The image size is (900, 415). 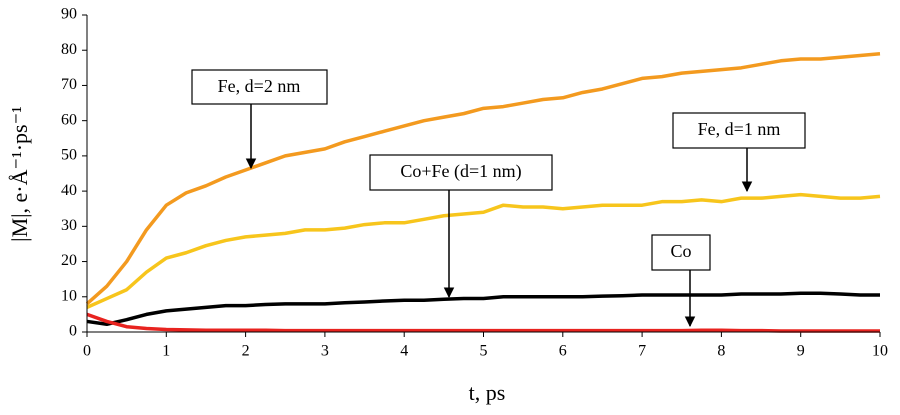 I want to click on annotation: Co, so click(x=681, y=281).